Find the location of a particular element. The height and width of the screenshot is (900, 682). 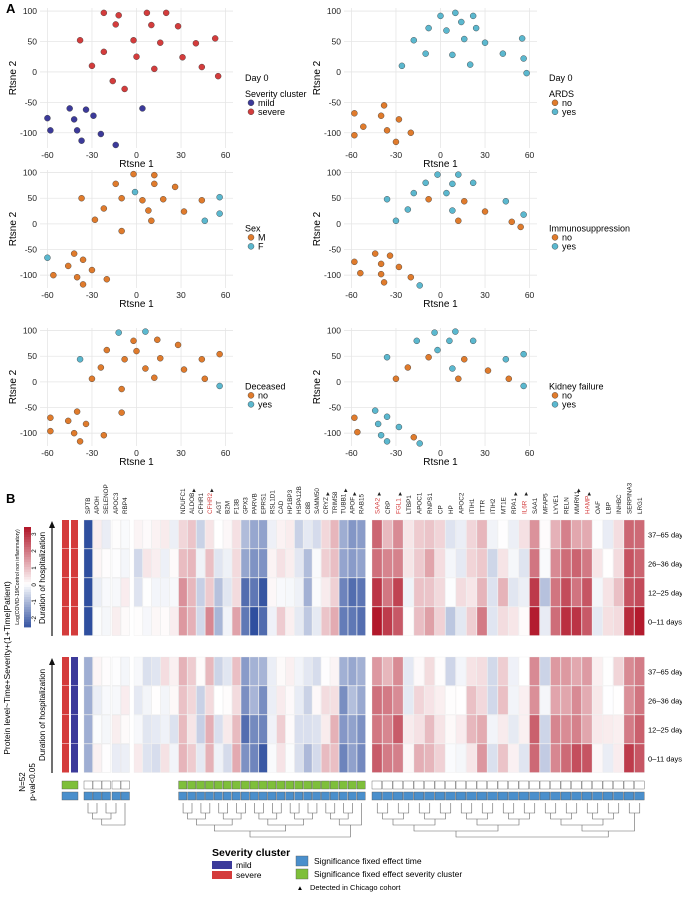

severity-bar-severe is located at coordinates (74, 592).